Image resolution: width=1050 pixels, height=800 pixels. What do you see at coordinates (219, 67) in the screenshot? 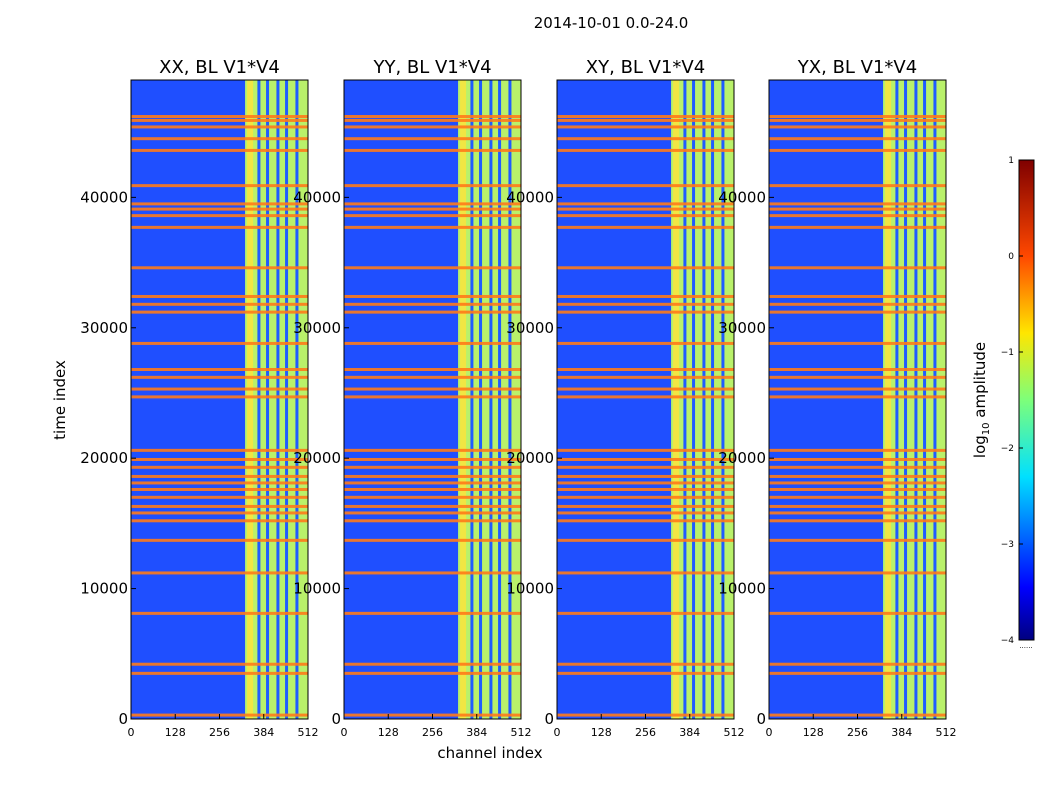
I see `panel-title: XX, BL V1*V4` at bounding box center [219, 67].